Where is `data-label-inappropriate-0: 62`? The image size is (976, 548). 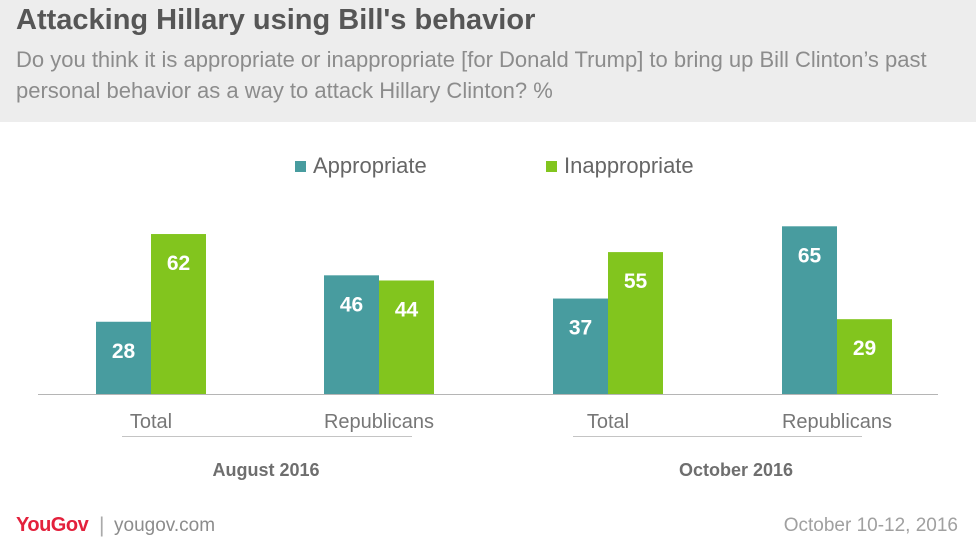 data-label-inappropriate-0: 62 is located at coordinates (178, 263).